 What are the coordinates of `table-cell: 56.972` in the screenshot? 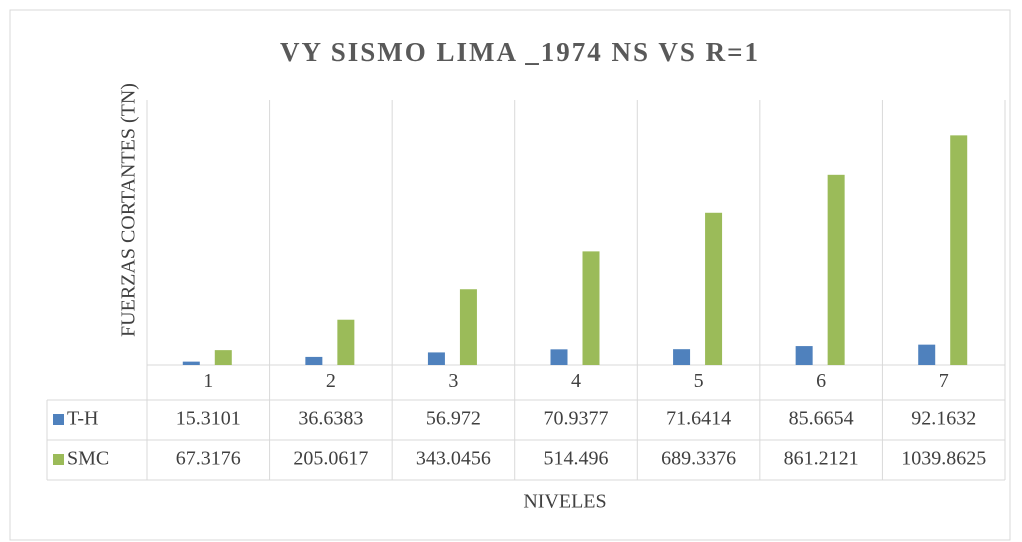 It's located at (453, 419).